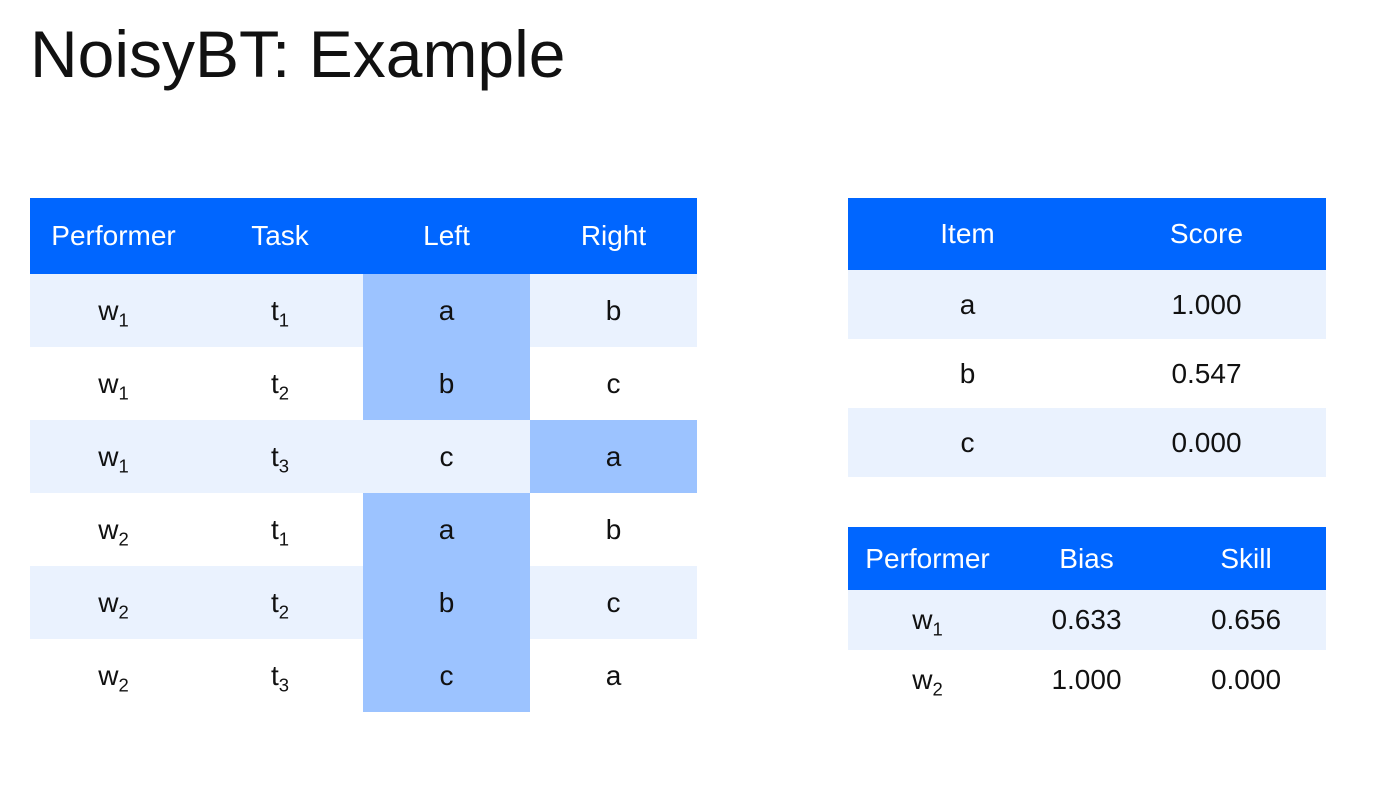 This screenshot has height=796, width=1400. I want to click on score-cell: 1.000, so click(1206, 304).